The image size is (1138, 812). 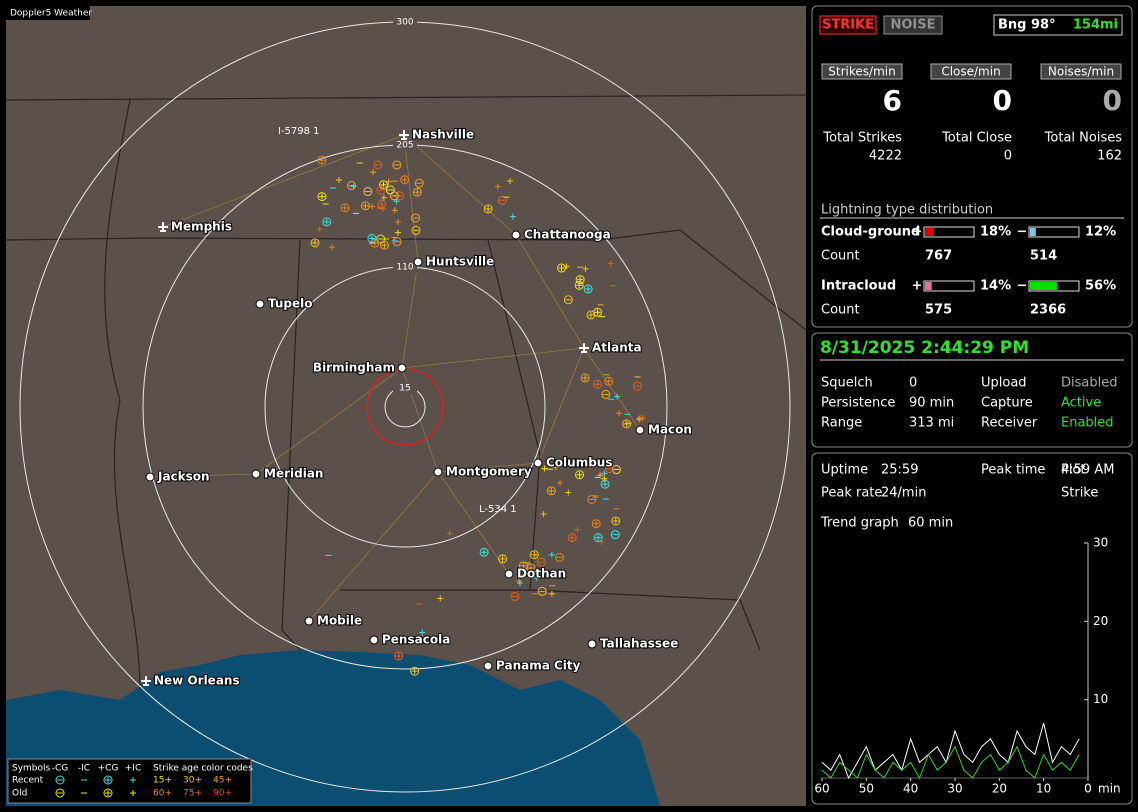 I want to click on type-name: Intracloud, so click(x=858, y=286).